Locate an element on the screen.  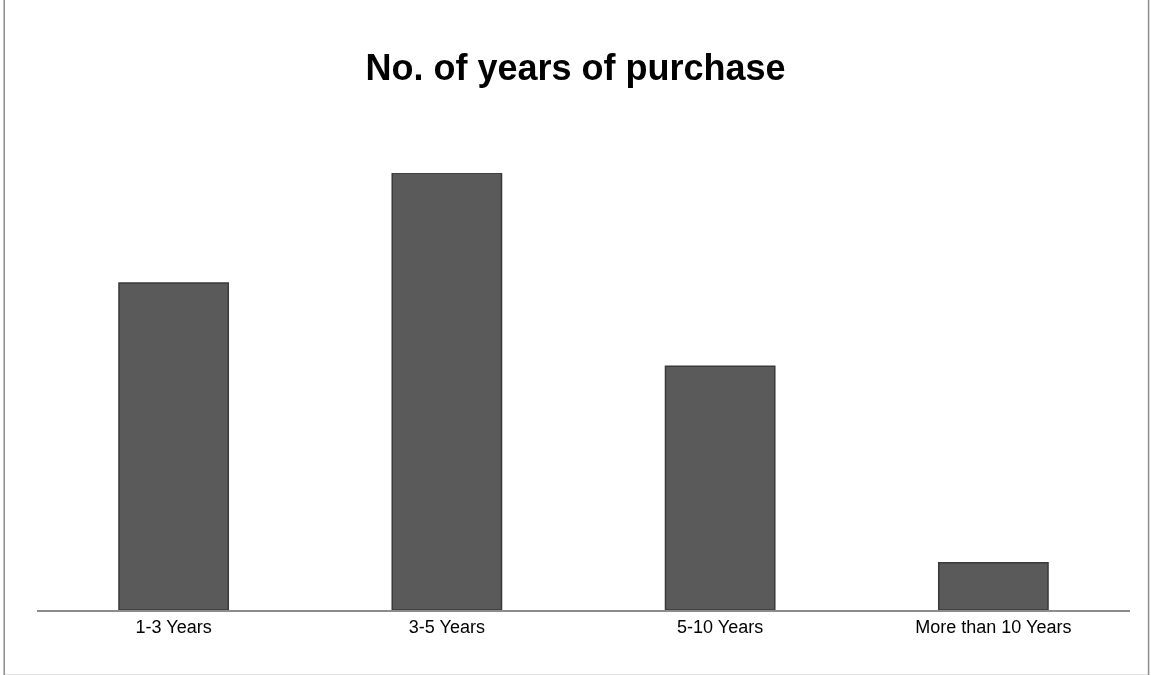
x-tick-label: More than 10 Years is located at coordinates (993, 627).